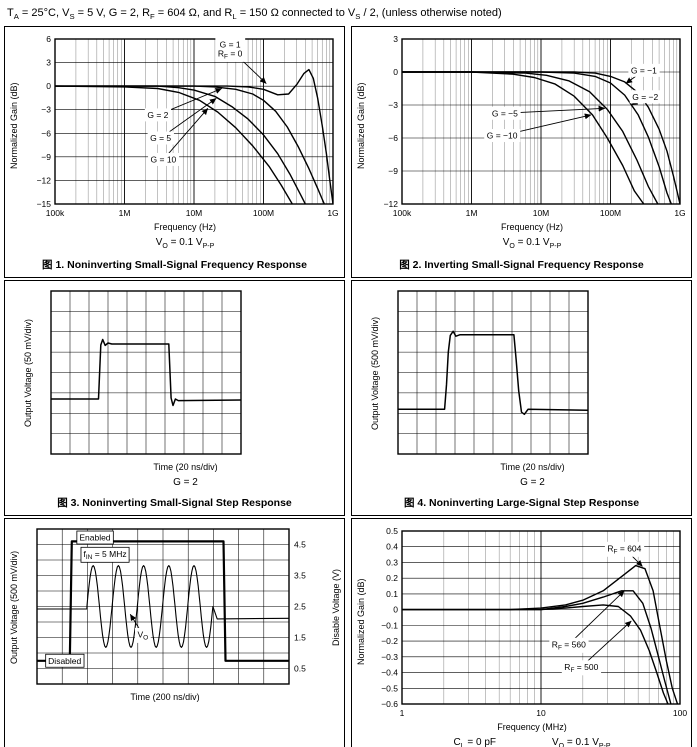  I want to click on figure6-y-axis-title: Normalized Gain (dB), so click(361, 622).